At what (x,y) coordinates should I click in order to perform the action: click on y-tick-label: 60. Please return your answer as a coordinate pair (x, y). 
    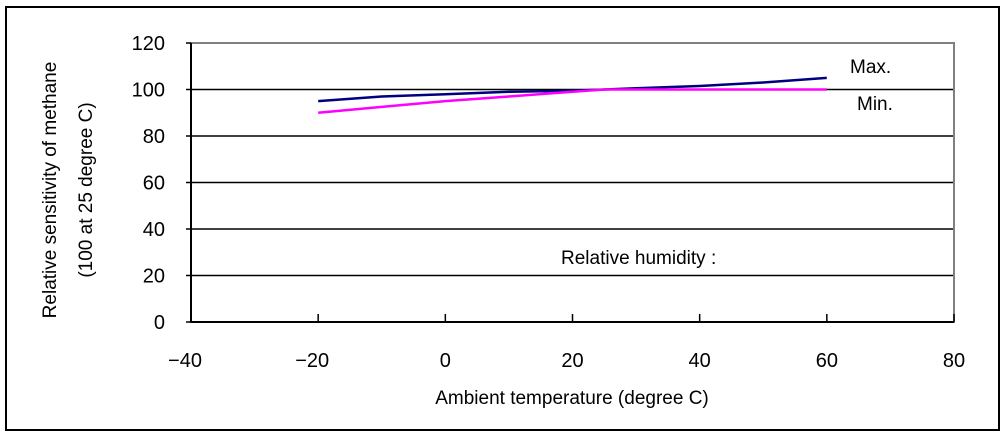
    Looking at the image, I should click on (154, 184).